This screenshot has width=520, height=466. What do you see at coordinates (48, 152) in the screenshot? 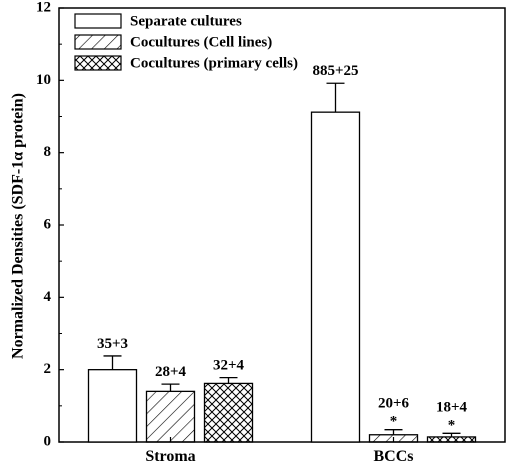
I see `y-tick-label: 8` at bounding box center [48, 152].